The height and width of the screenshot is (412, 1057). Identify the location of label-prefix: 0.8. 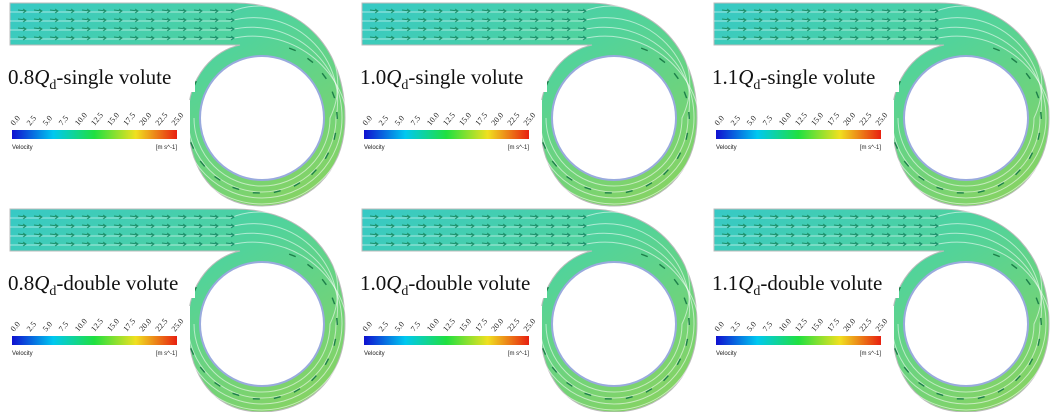
(21, 77).